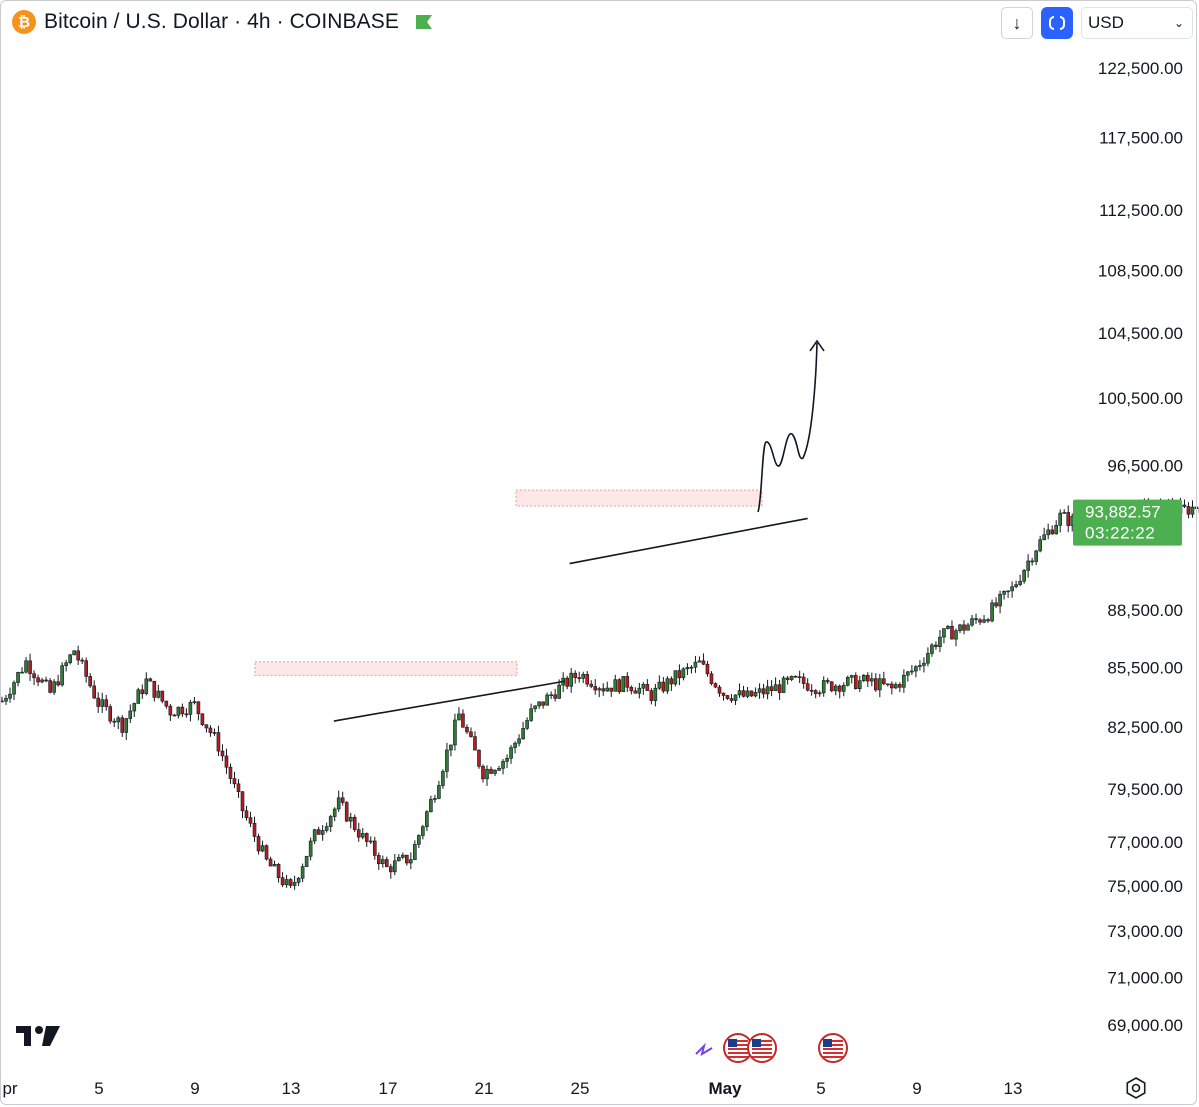 The height and width of the screenshot is (1107, 1199). I want to click on y-tick-label: 79,500.00, so click(1145, 789).